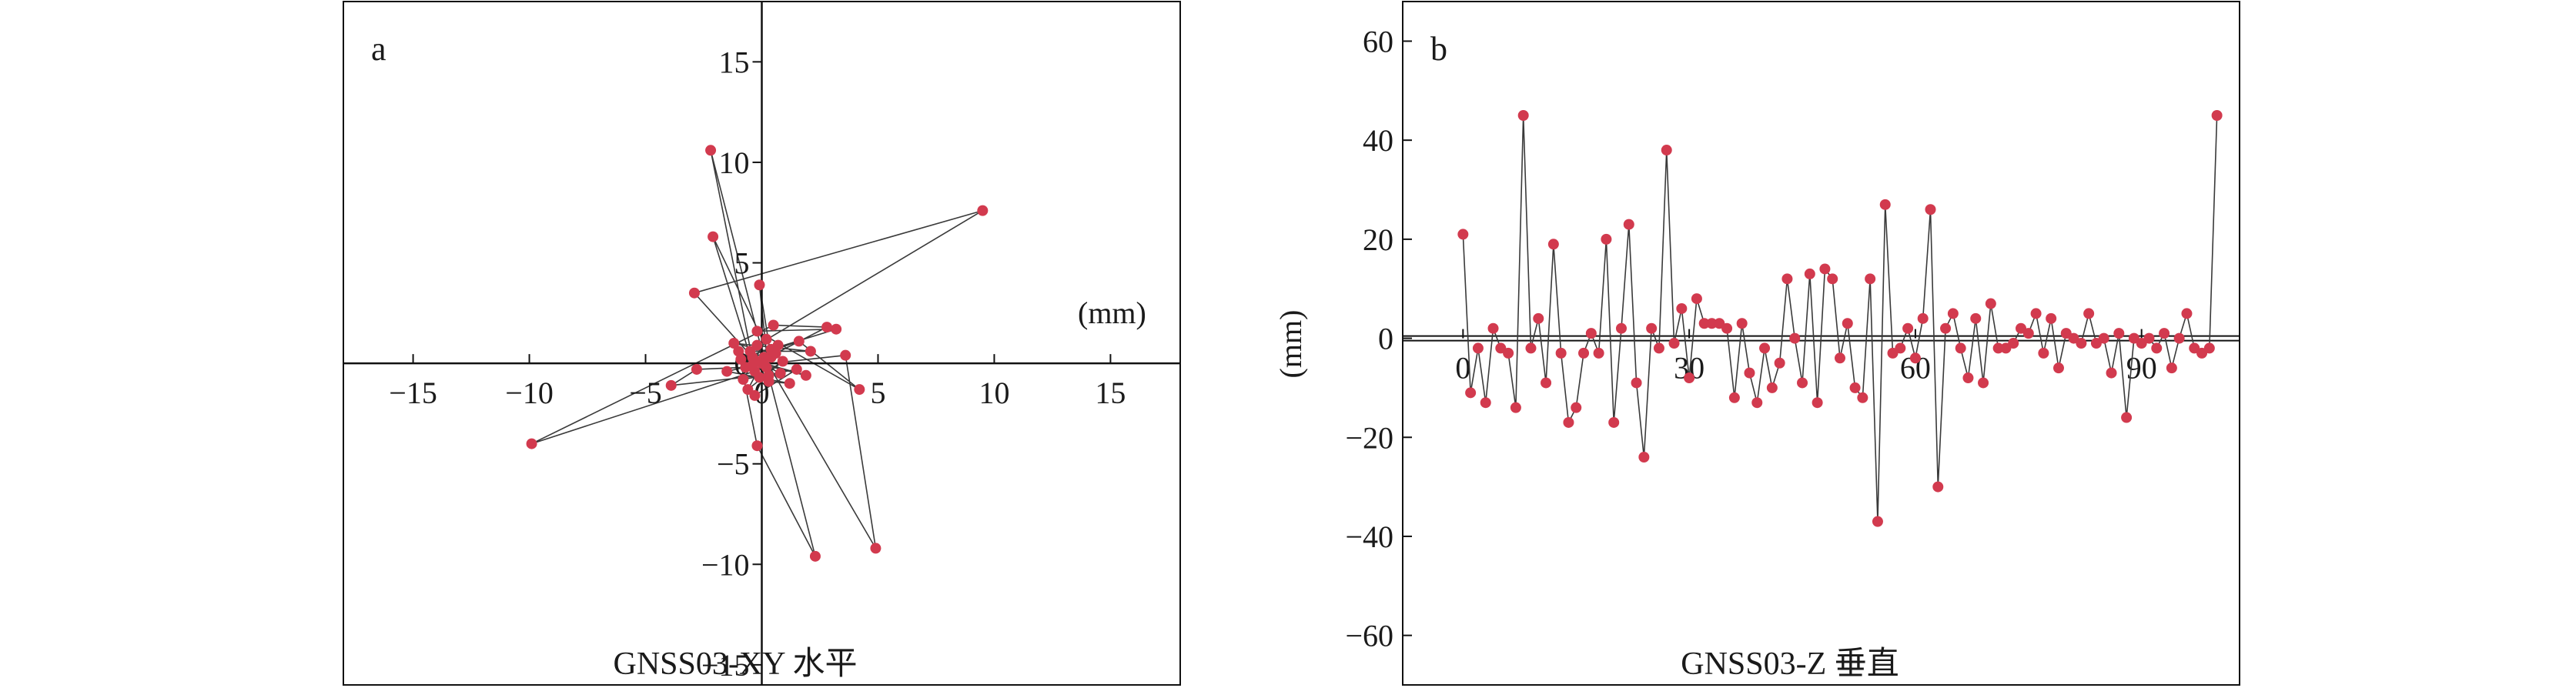 This screenshot has width=2576, height=688. Describe the element at coordinates (1369, 437) in the screenshot. I see `panel-b-y-tick-label: −20` at that location.